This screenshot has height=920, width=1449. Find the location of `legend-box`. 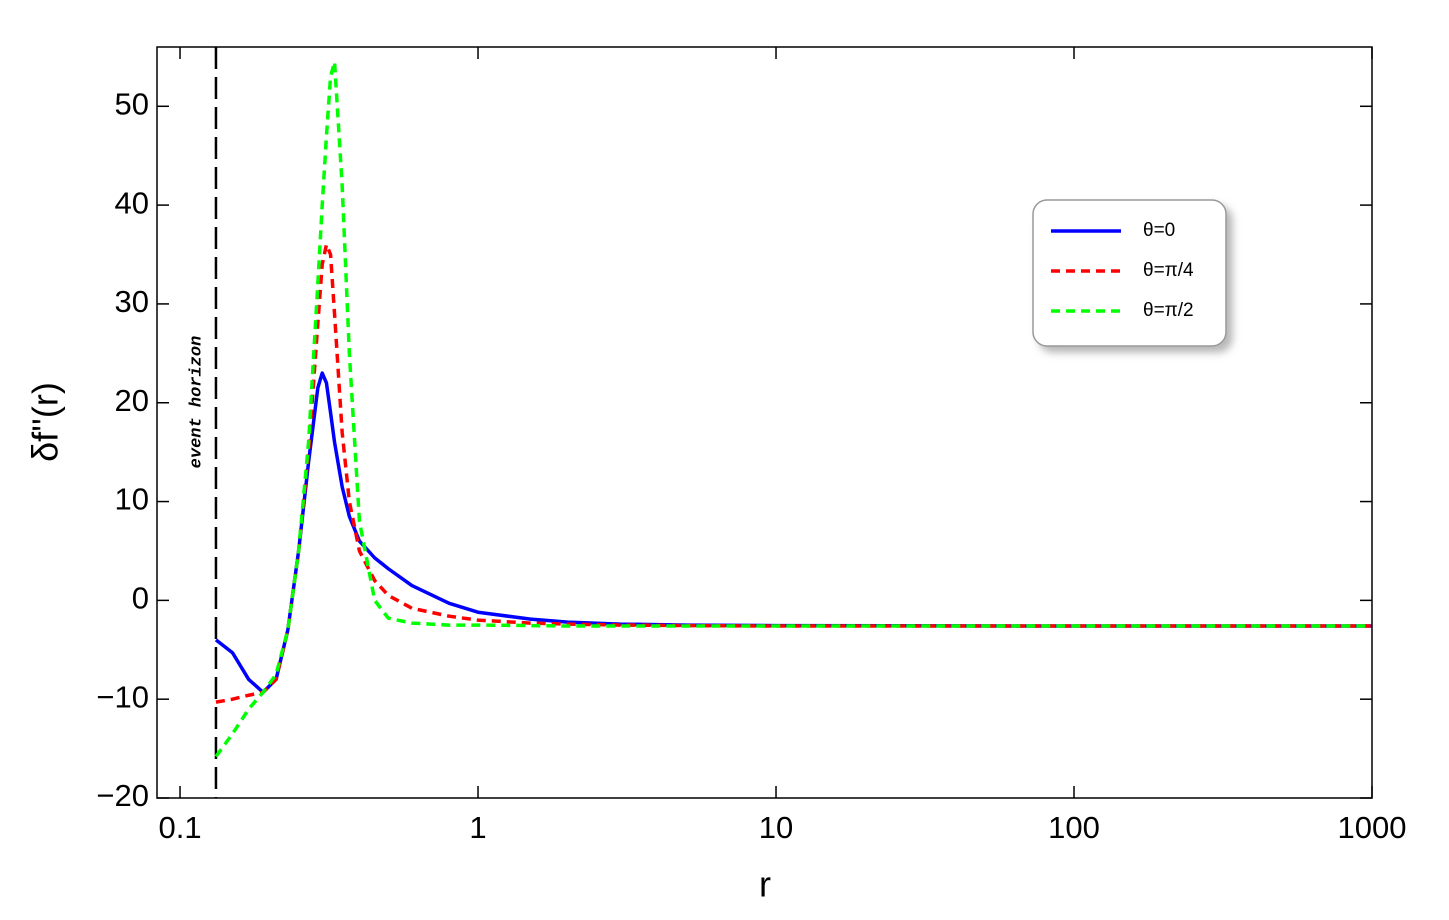

legend-box is located at coordinates (1129, 273).